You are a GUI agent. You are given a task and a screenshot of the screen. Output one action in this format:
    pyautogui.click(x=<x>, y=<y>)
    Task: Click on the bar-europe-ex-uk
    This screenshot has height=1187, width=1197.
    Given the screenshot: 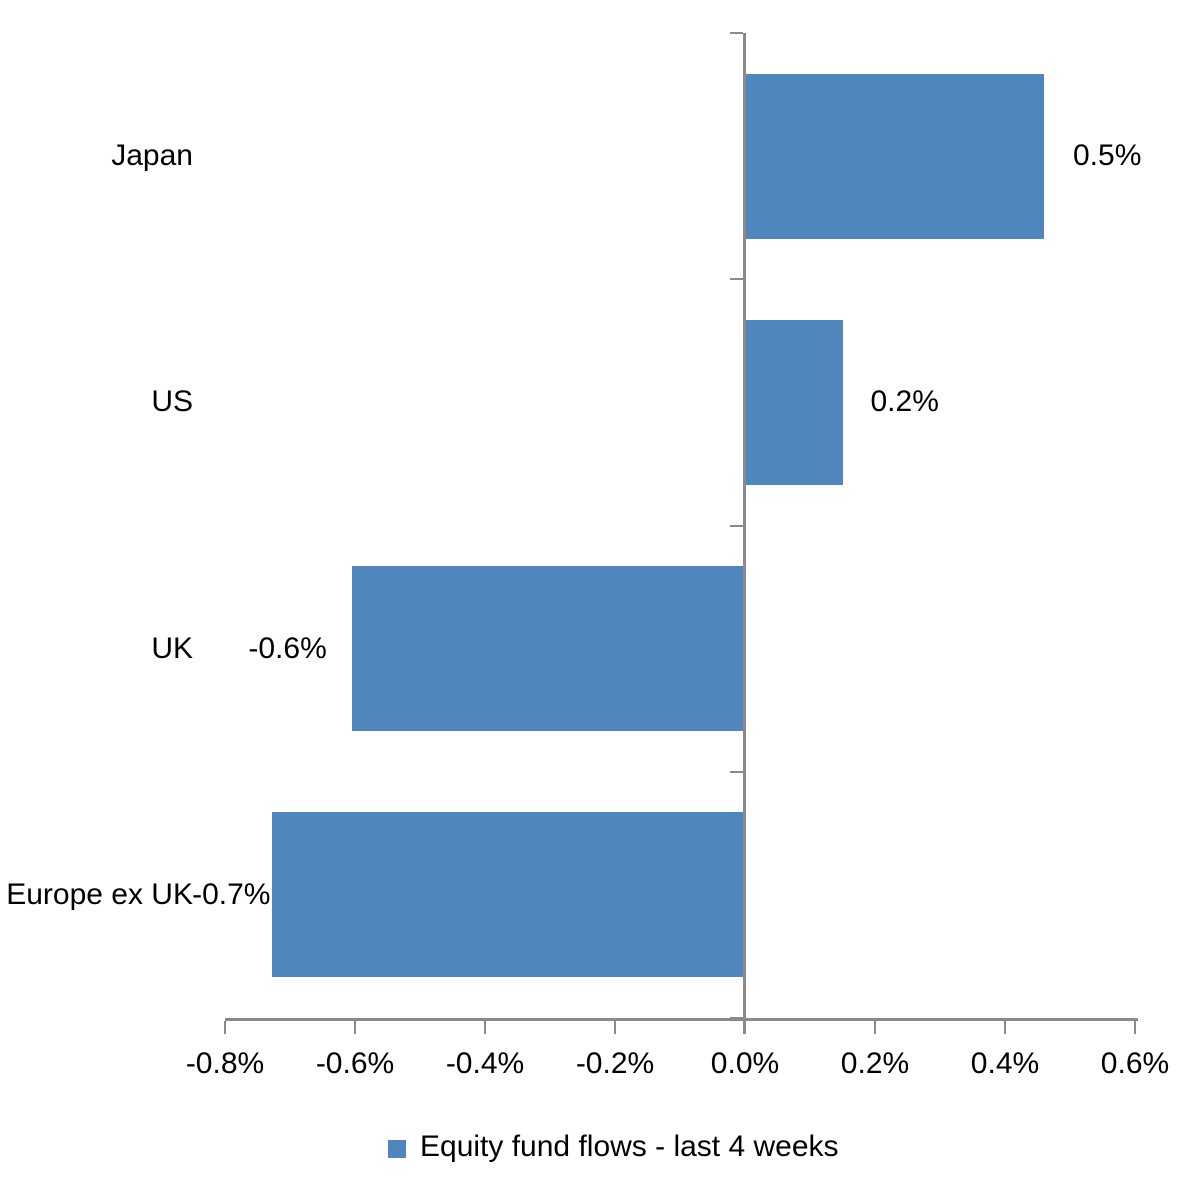 What is the action you would take?
    pyautogui.click(x=508, y=895)
    